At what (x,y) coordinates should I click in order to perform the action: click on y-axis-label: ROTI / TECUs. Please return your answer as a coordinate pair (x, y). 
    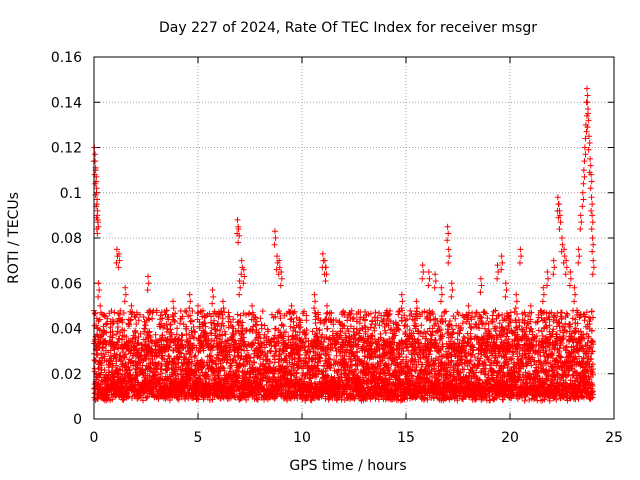
    Looking at the image, I should click on (14, 238).